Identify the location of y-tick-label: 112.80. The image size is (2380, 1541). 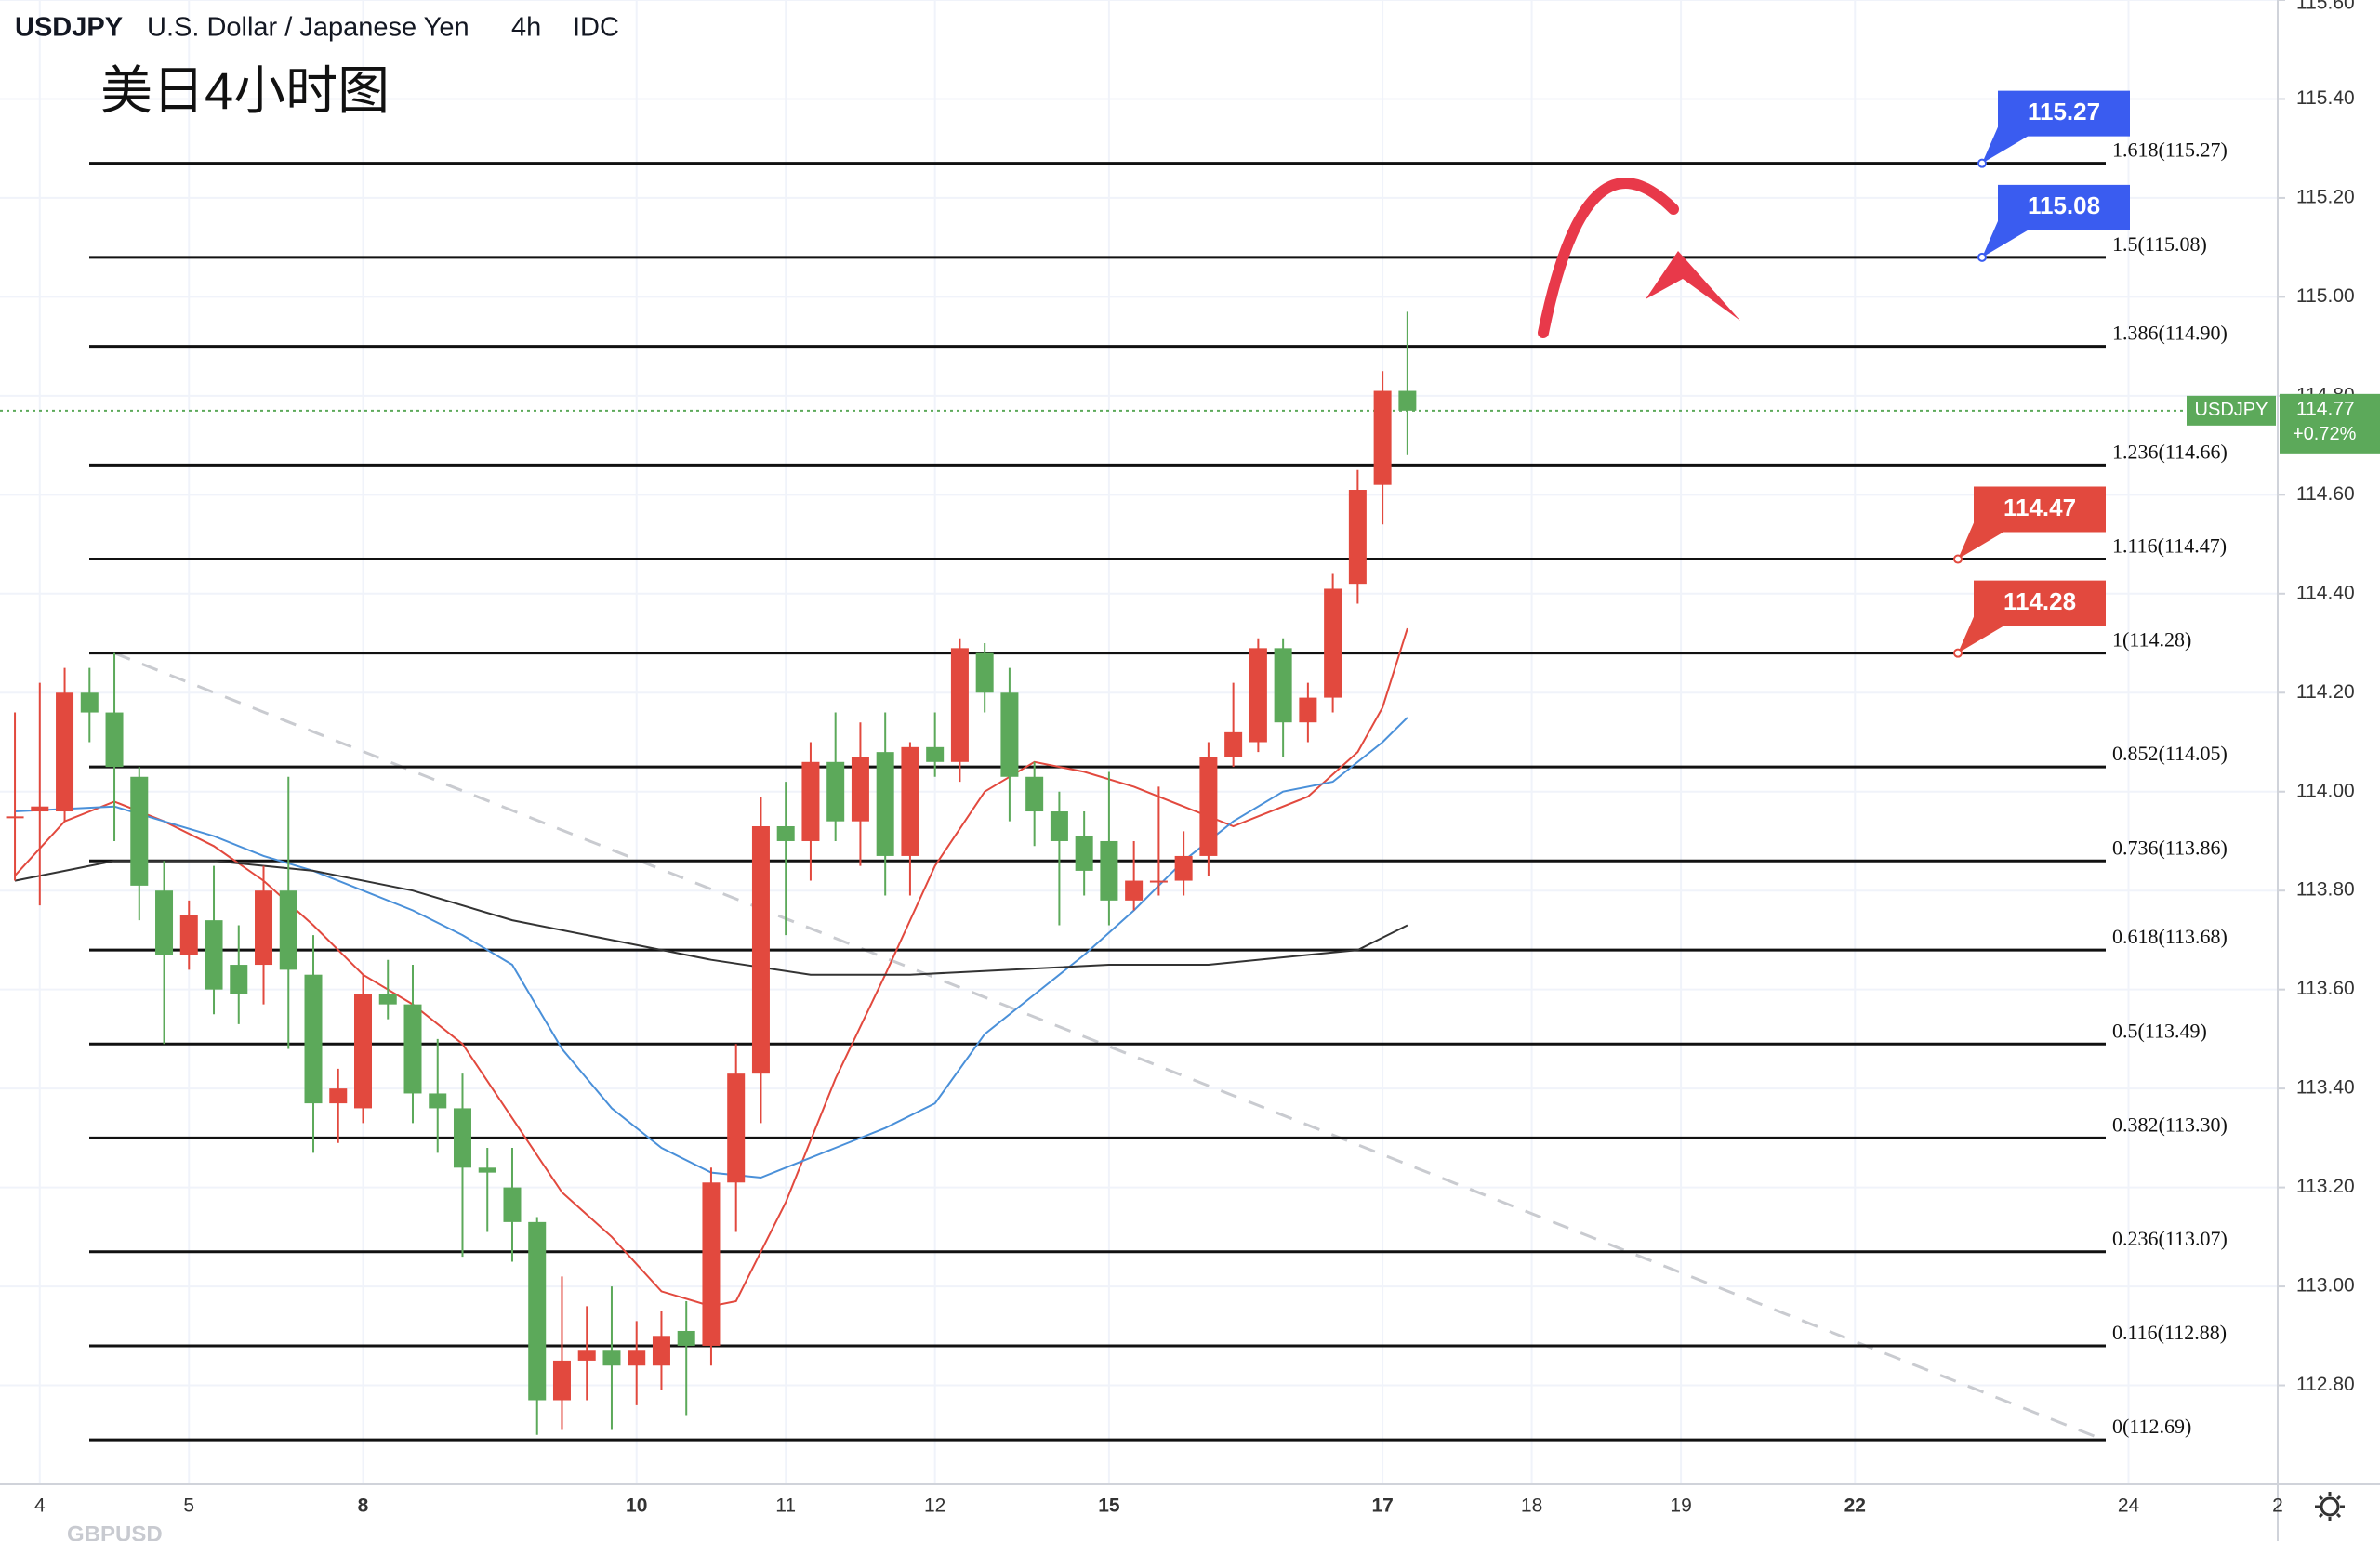
(2325, 1384).